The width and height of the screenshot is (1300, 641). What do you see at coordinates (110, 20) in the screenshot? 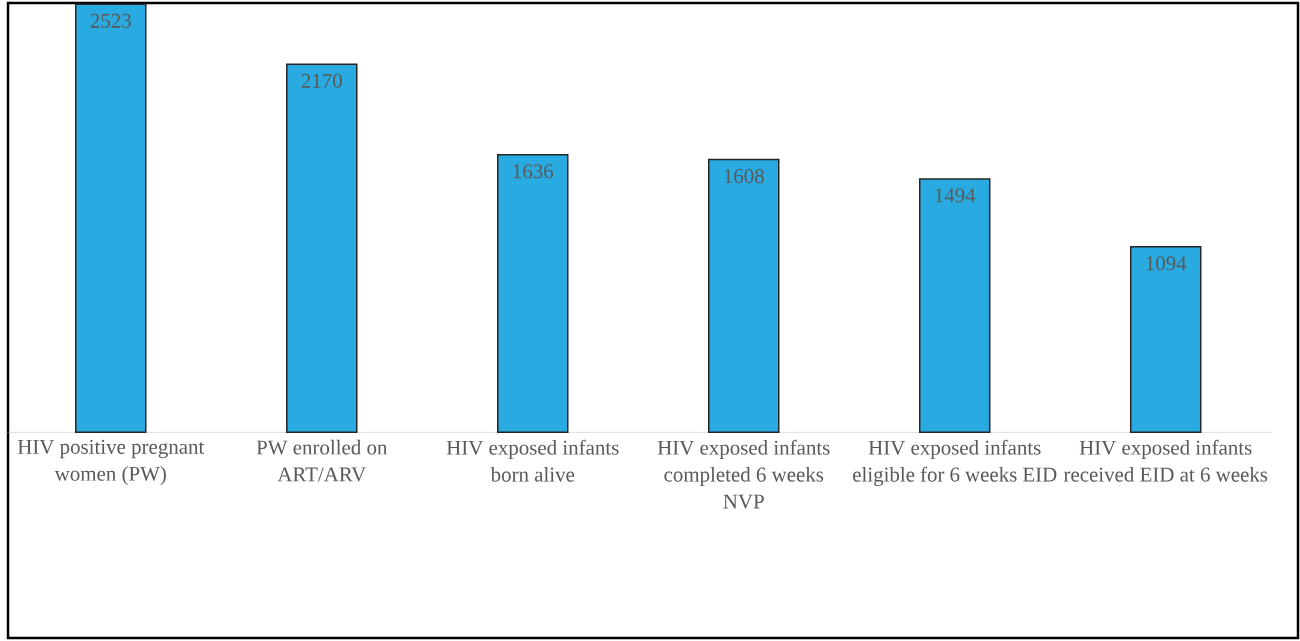
I see `data-label: 2523` at bounding box center [110, 20].